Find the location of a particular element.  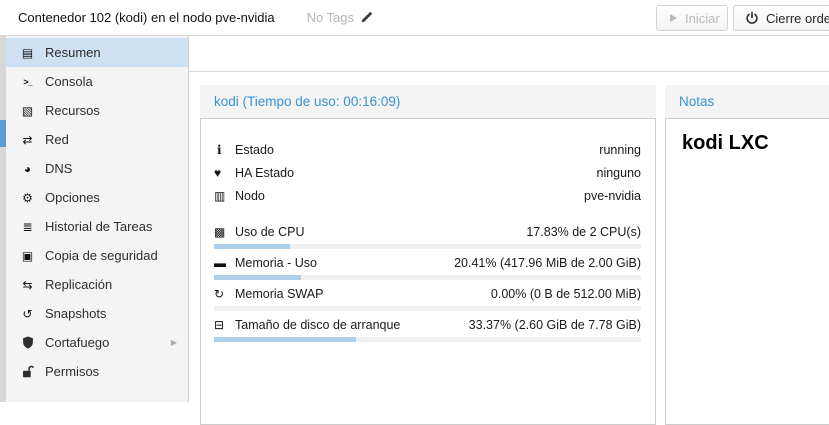

gear-icon: ⚙ is located at coordinates (27, 197).